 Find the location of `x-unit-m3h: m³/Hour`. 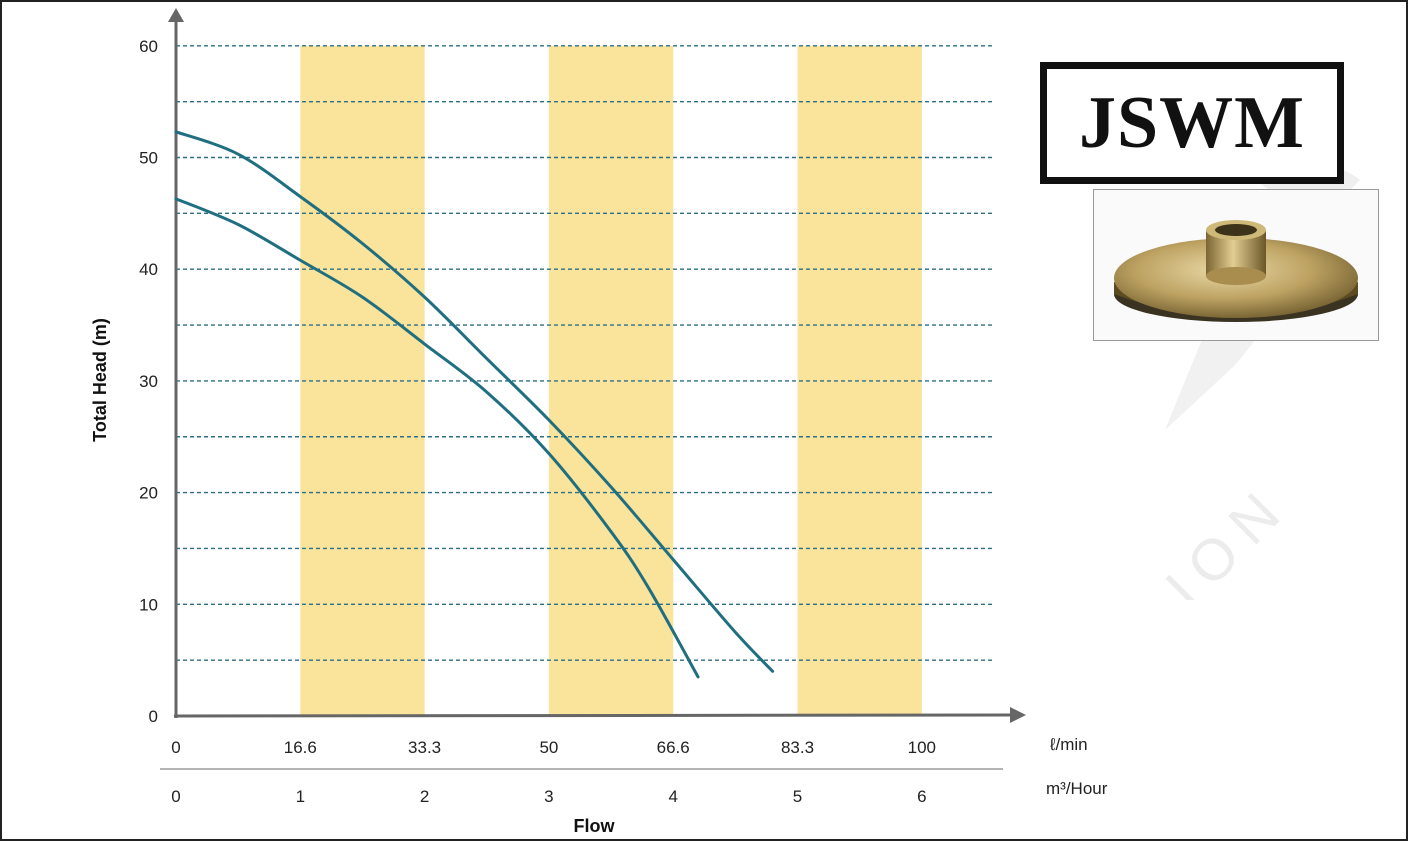

x-unit-m3h: m³/Hour is located at coordinates (1077, 788).